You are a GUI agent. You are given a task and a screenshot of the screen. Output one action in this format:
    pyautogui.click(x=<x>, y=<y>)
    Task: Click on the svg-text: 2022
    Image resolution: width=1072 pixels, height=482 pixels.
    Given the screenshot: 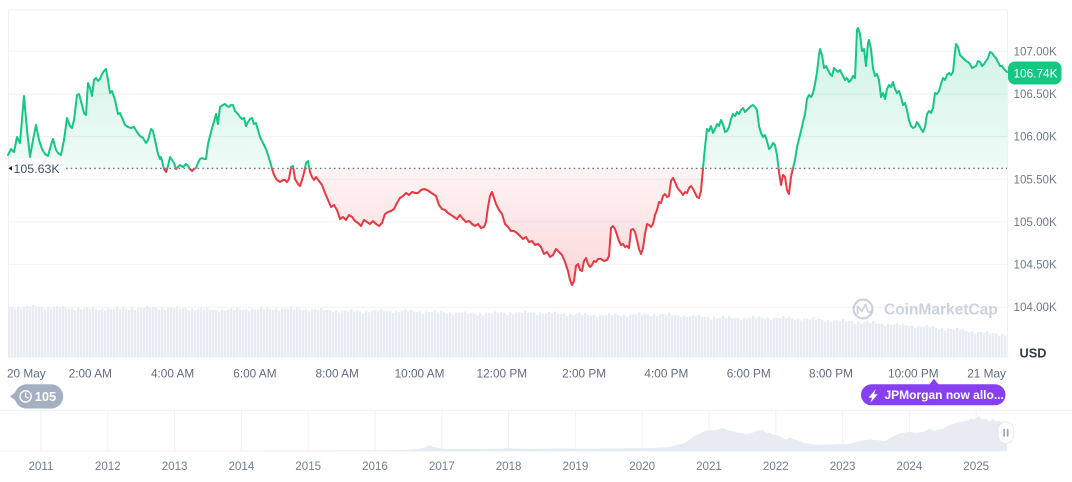 What is the action you would take?
    pyautogui.click(x=776, y=466)
    